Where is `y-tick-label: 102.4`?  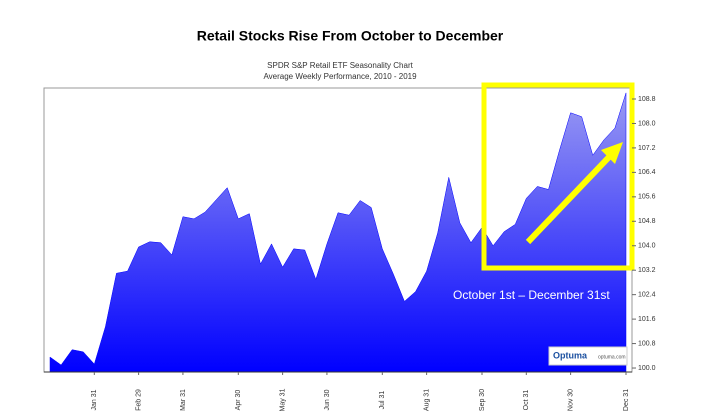 y-tick-label: 102.4 is located at coordinates (647, 295).